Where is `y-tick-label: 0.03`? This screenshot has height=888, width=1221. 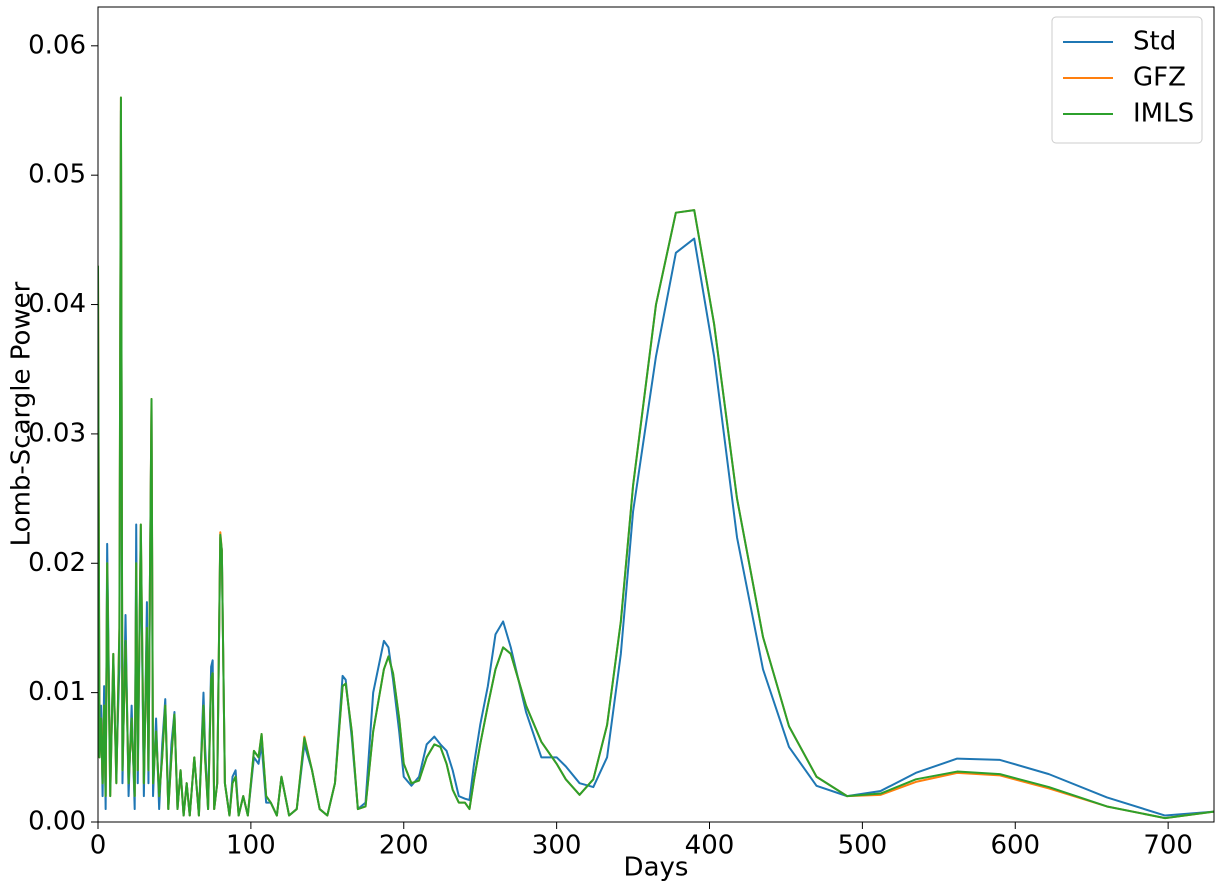 y-tick-label: 0.03 is located at coordinates (57, 433).